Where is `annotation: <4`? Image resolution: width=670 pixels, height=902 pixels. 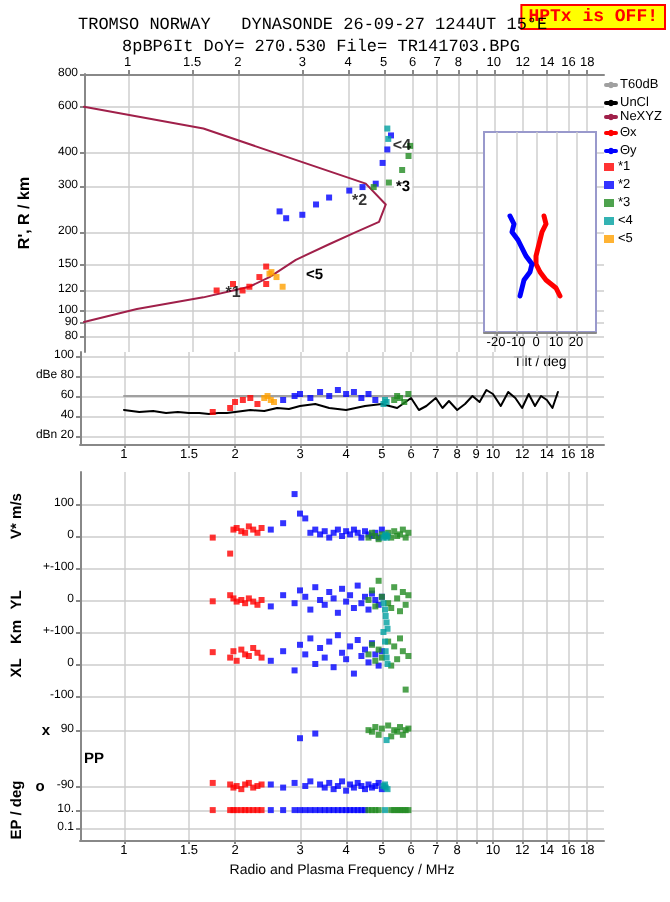 annotation: <4 is located at coordinates (402, 144).